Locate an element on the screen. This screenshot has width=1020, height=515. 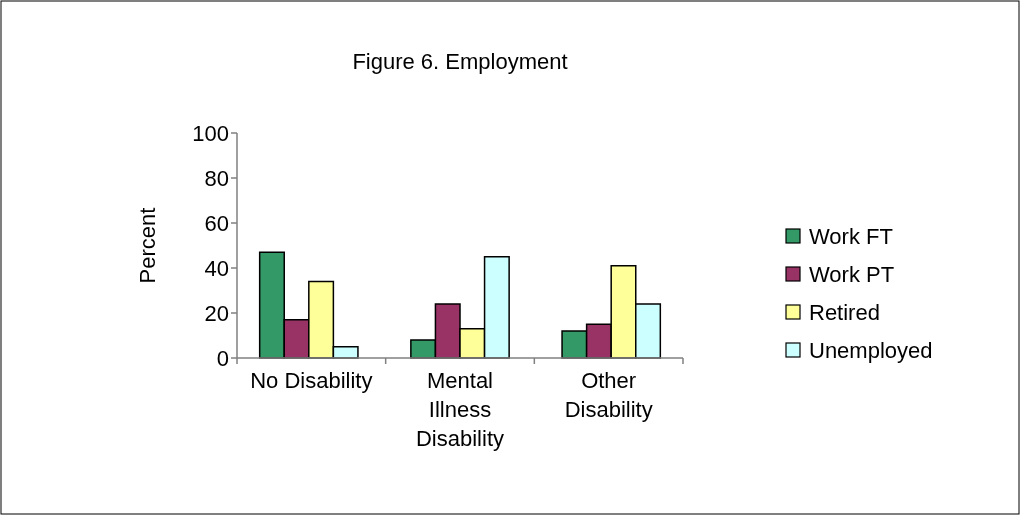
chart-title: Figure 6. Employment is located at coordinates (460, 61).